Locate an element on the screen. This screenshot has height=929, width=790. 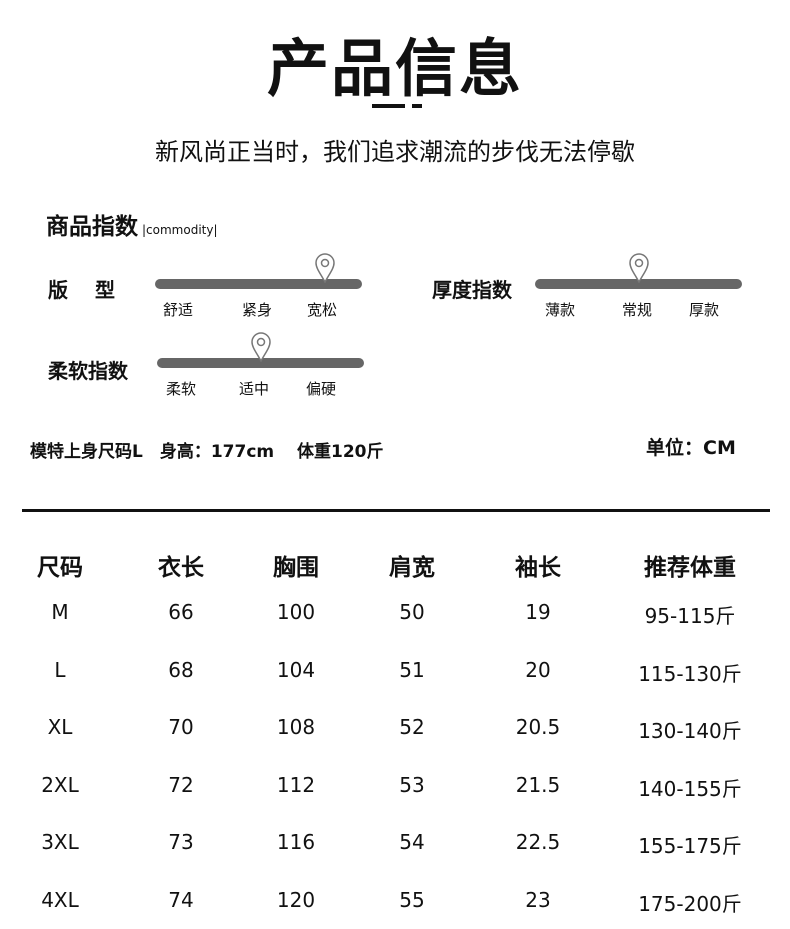
table-cell: 68 is located at coordinates (181, 669).